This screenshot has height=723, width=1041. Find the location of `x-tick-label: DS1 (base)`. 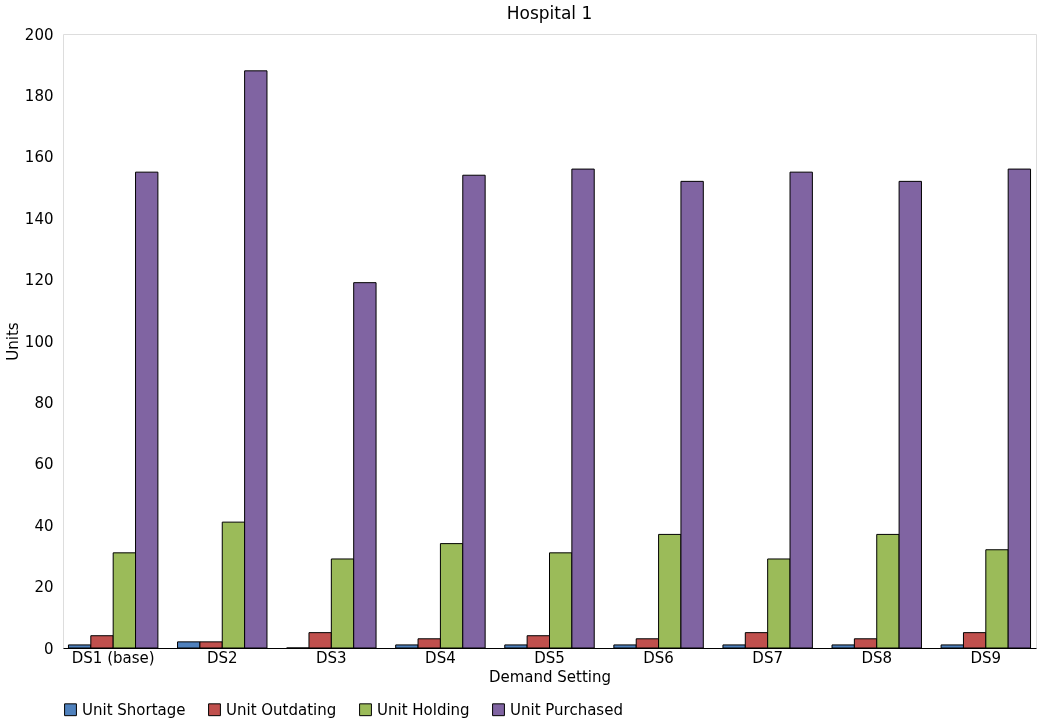

x-tick-label: DS1 (base) is located at coordinates (113, 657).